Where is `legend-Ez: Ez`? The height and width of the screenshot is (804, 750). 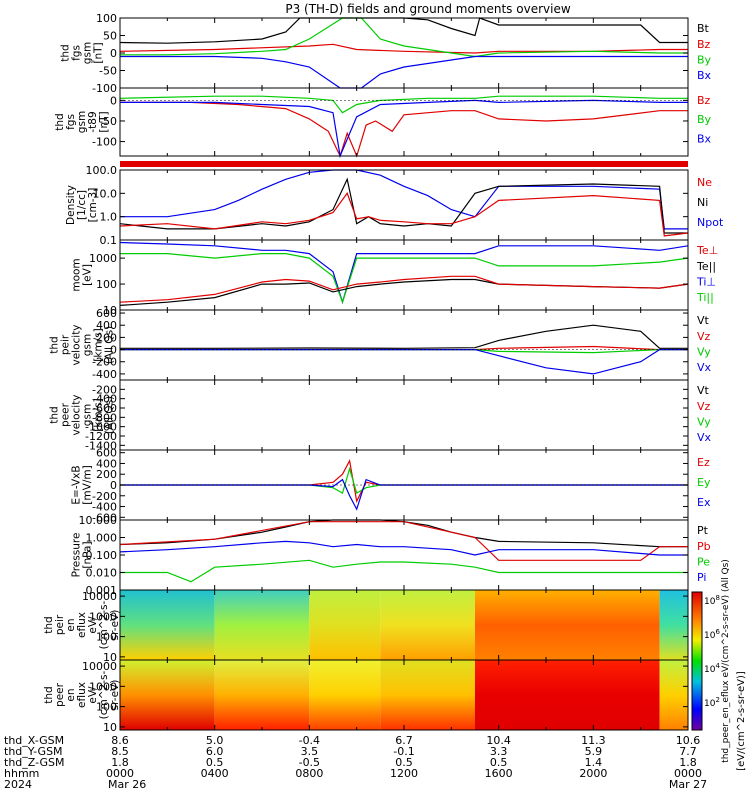 legend-Ez: Ez is located at coordinates (703, 462).